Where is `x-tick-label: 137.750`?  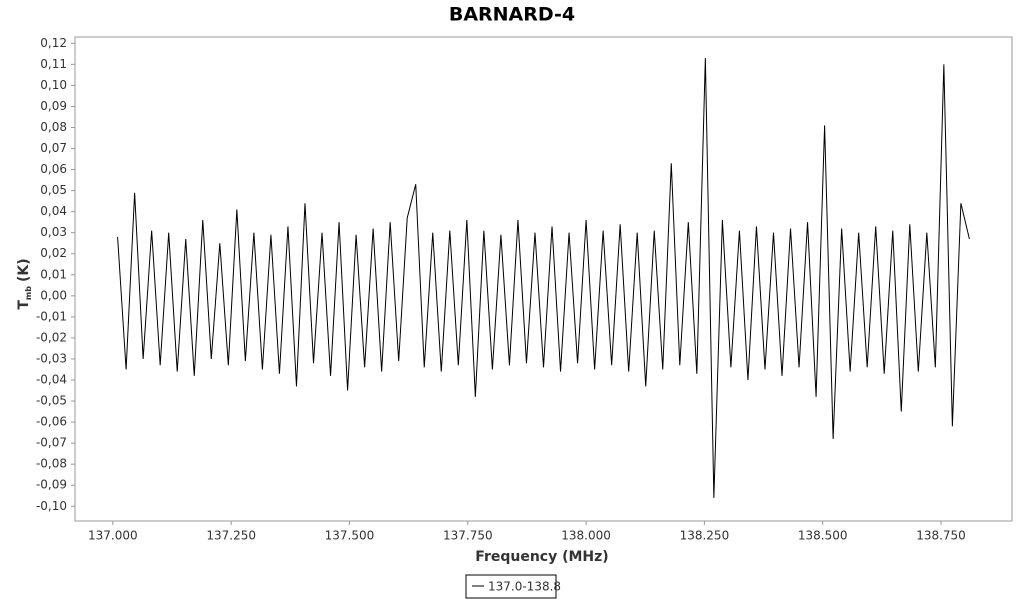 x-tick-label: 137.750 is located at coordinates (468, 536).